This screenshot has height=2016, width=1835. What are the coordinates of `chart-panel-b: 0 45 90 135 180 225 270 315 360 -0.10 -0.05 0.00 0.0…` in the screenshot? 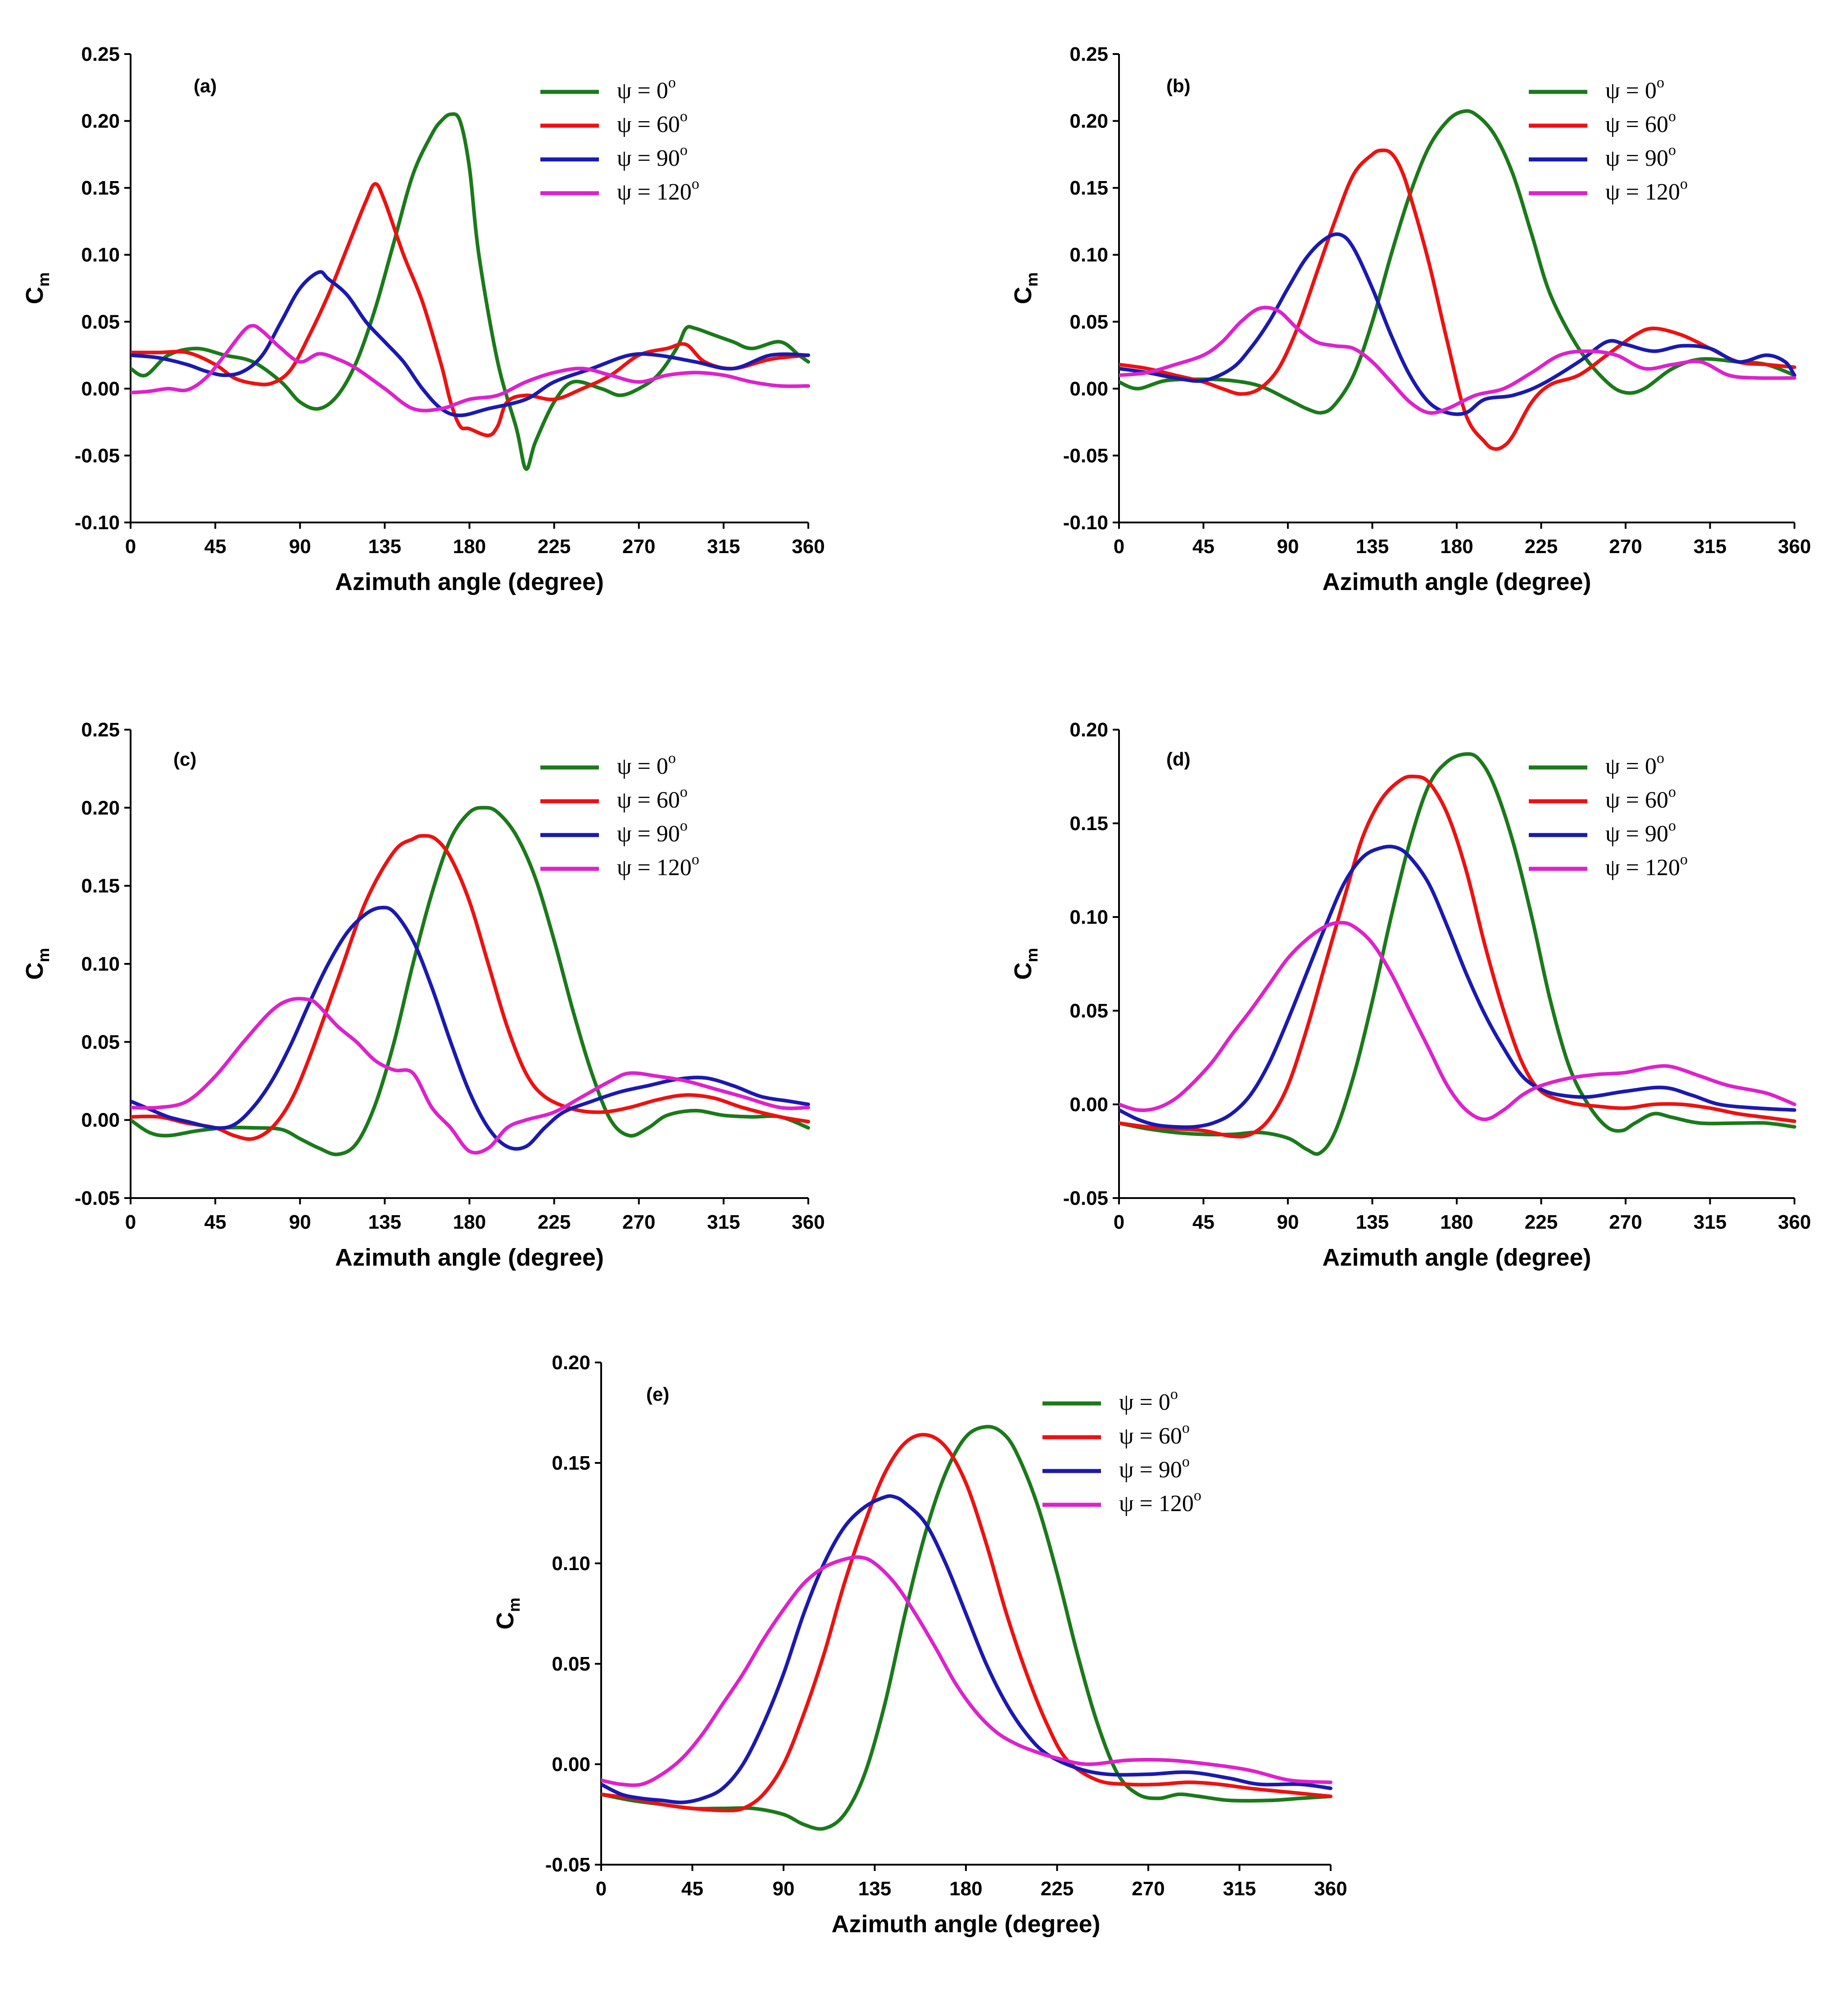 It's located at (1410, 319).